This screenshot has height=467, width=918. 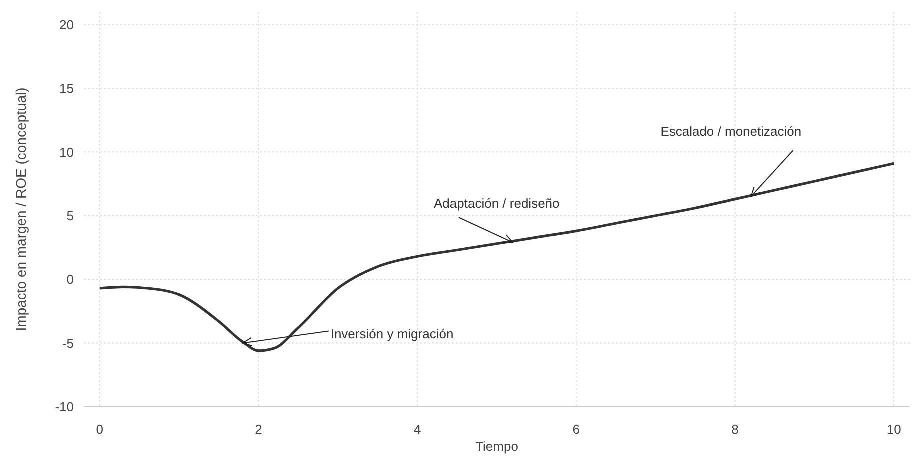 What do you see at coordinates (70, 216) in the screenshot?
I see `y-tick-label: 5` at bounding box center [70, 216].